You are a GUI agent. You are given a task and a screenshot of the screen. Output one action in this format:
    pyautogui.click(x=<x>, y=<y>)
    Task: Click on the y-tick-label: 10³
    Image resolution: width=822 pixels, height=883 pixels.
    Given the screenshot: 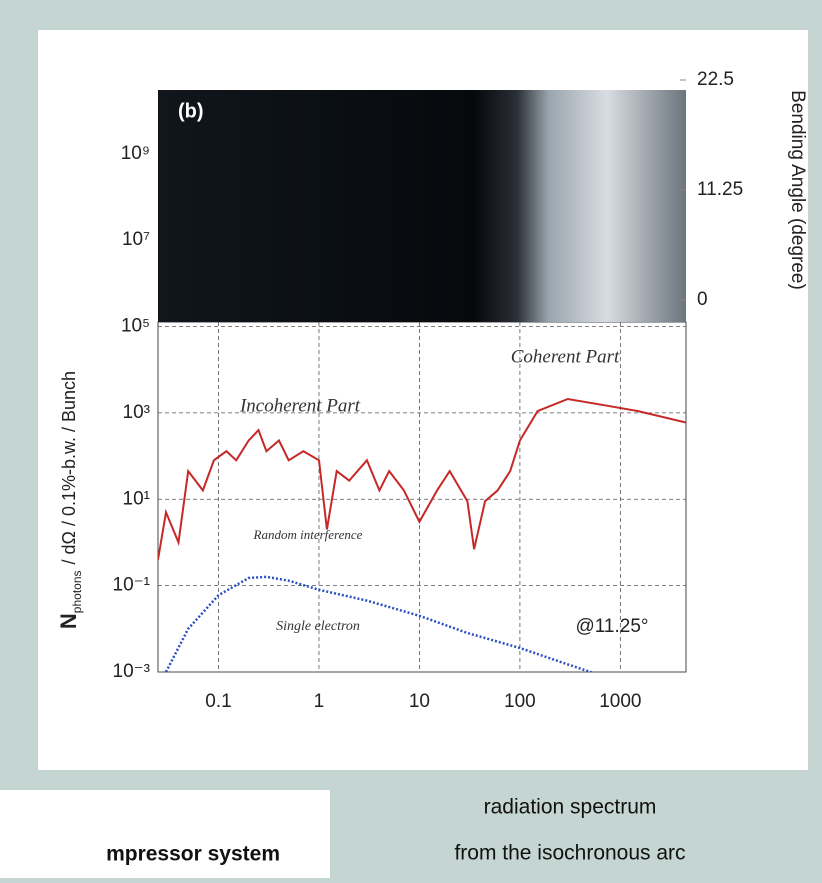 What is the action you would take?
    pyautogui.click(x=136, y=412)
    